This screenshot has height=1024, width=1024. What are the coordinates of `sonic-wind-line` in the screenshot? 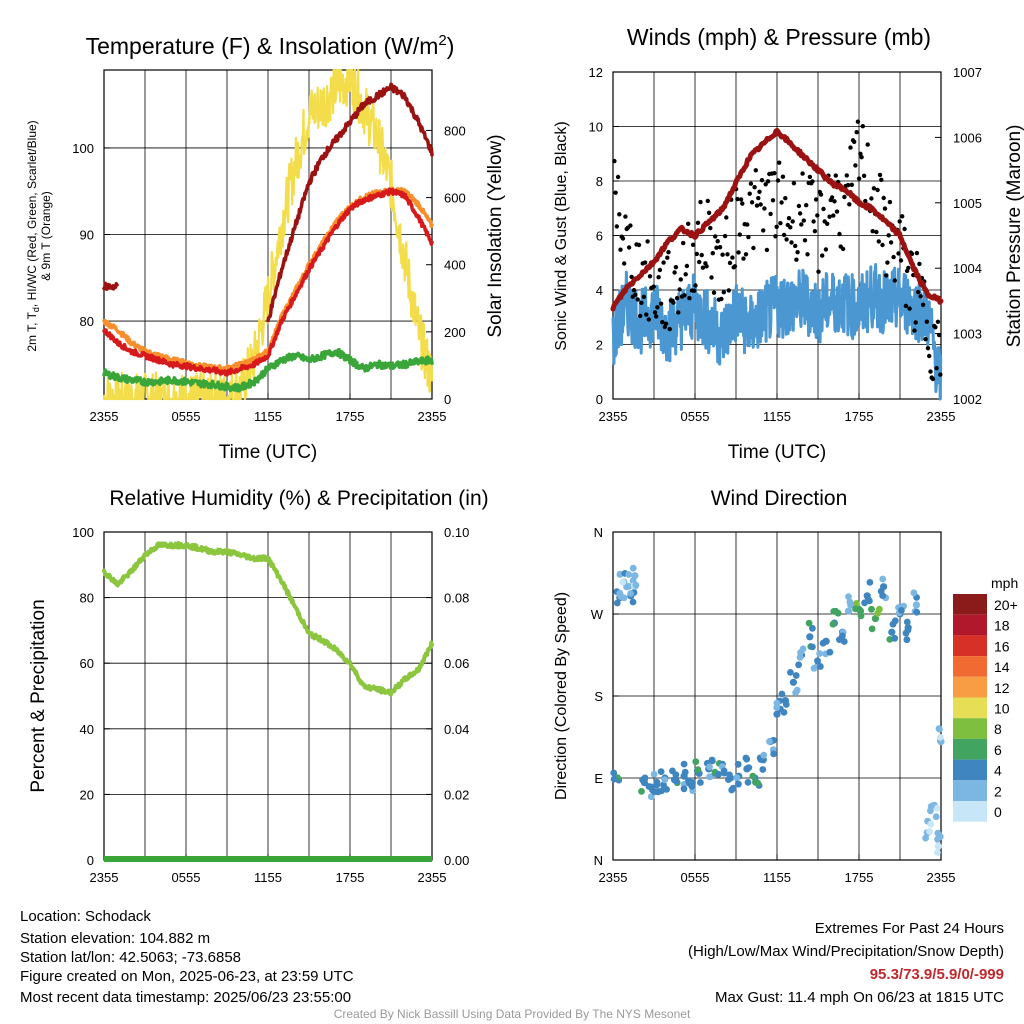 It's located at (777, 332).